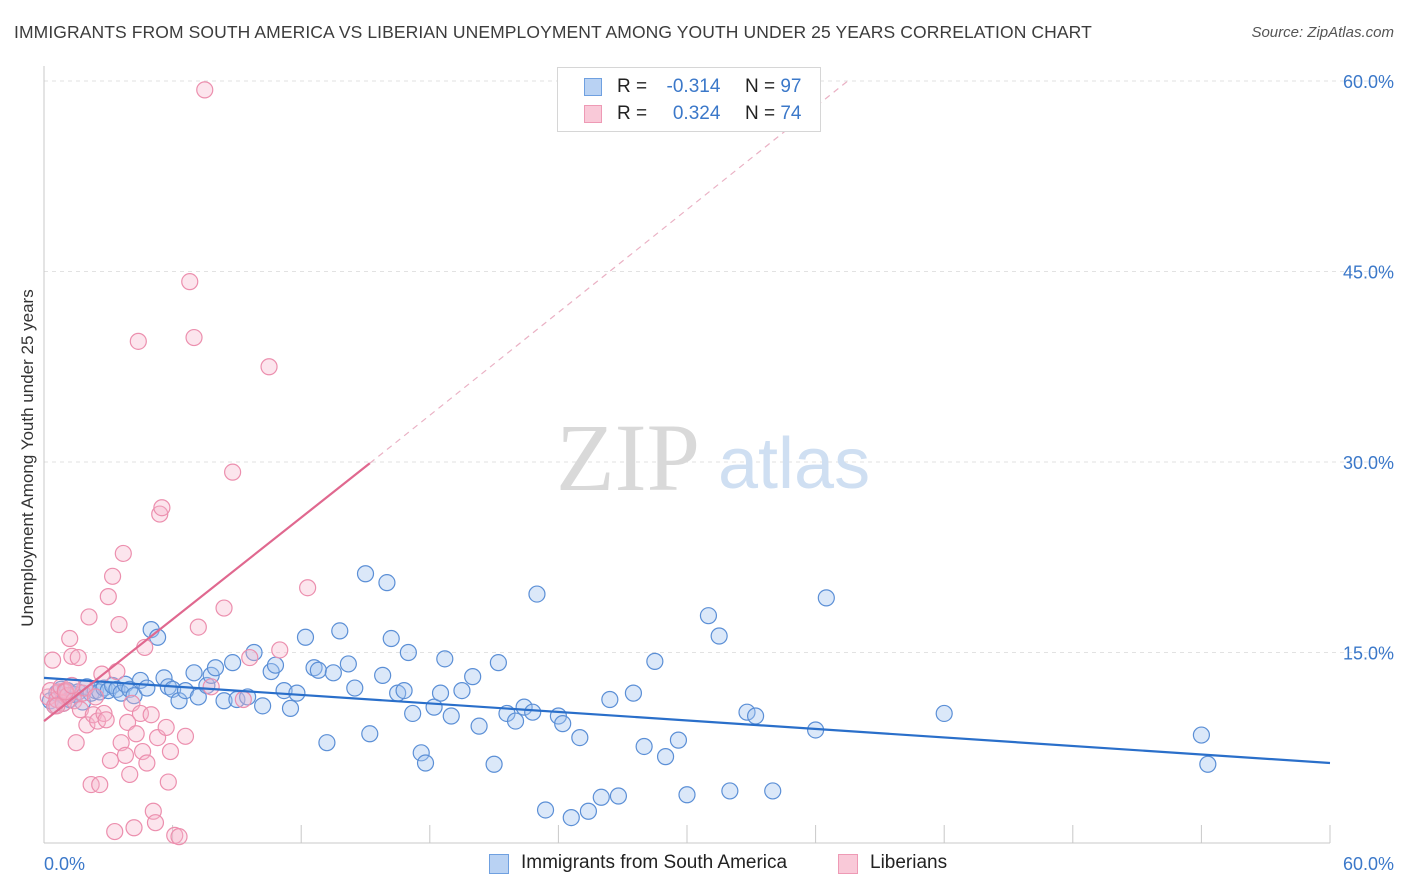 The height and width of the screenshot is (892, 1406). What do you see at coordinates (27, 458) in the screenshot?
I see `y-axis-label: Unemployment Among Youth under 25 years` at bounding box center [27, 458].